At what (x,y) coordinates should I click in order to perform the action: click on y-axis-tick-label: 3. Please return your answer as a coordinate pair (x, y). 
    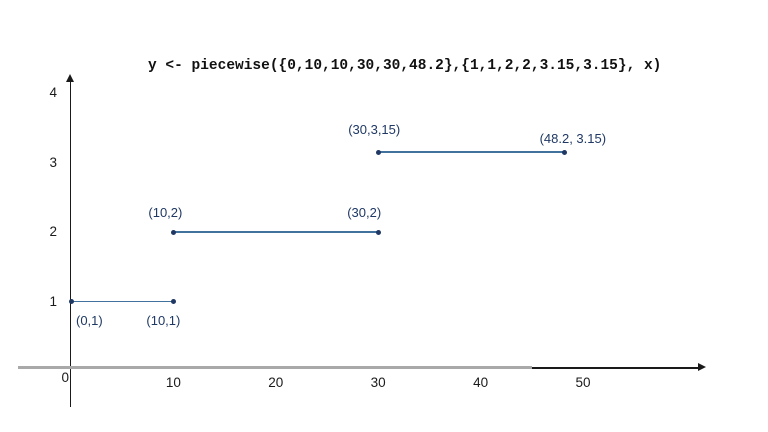
    Looking at the image, I should click on (53, 162).